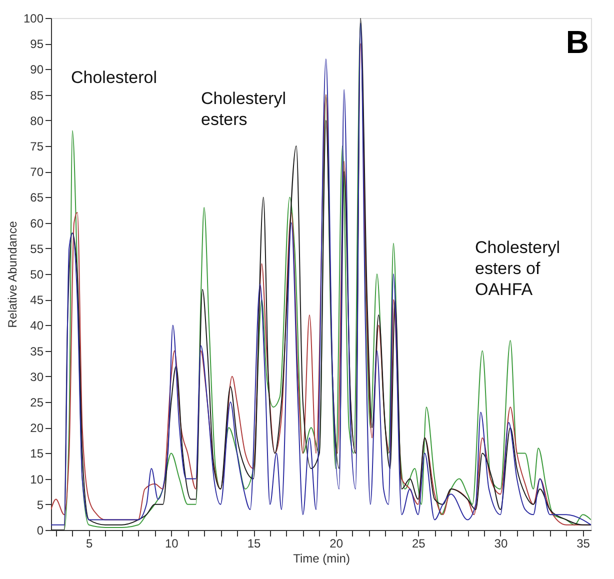 This screenshot has width=614, height=579. I want to click on x-tick-label: 20, so click(337, 543).